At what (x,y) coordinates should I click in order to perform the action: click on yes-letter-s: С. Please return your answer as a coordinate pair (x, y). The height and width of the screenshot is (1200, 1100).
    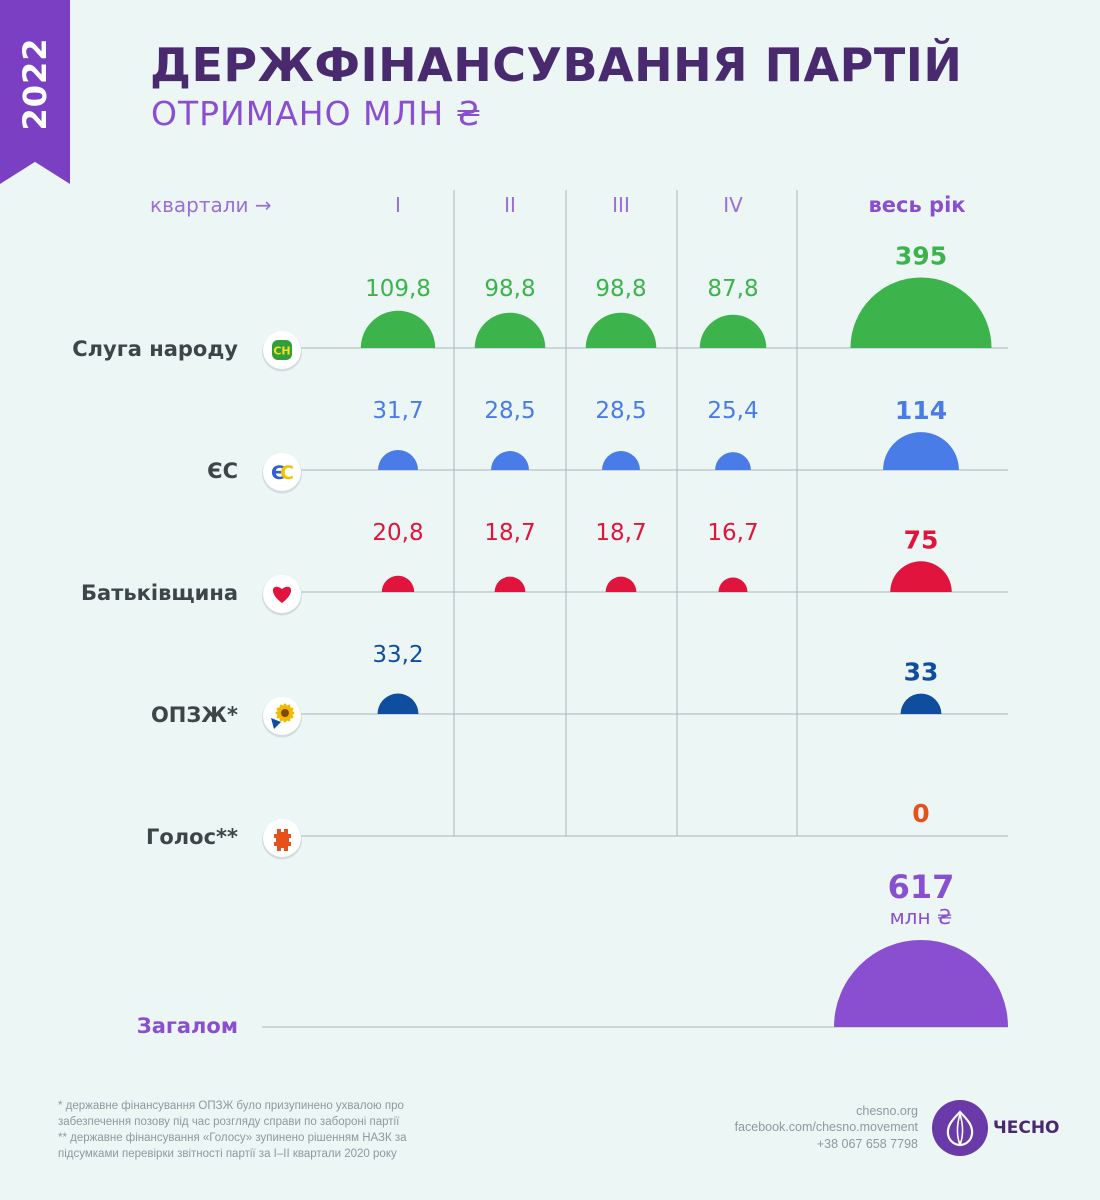
    Looking at the image, I should click on (287, 473).